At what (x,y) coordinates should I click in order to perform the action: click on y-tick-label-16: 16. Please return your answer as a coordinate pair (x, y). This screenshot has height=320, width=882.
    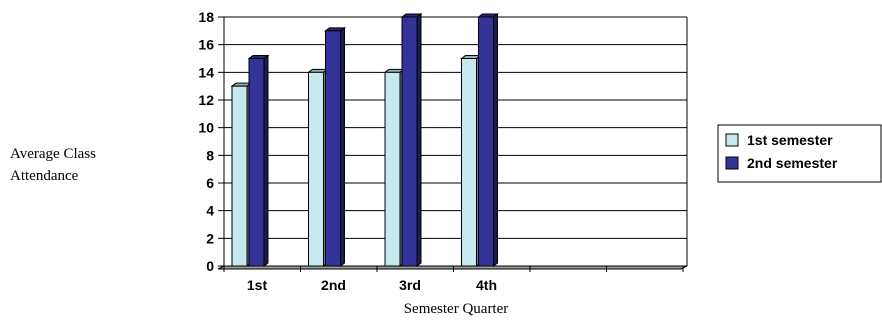
    Looking at the image, I should click on (206, 45).